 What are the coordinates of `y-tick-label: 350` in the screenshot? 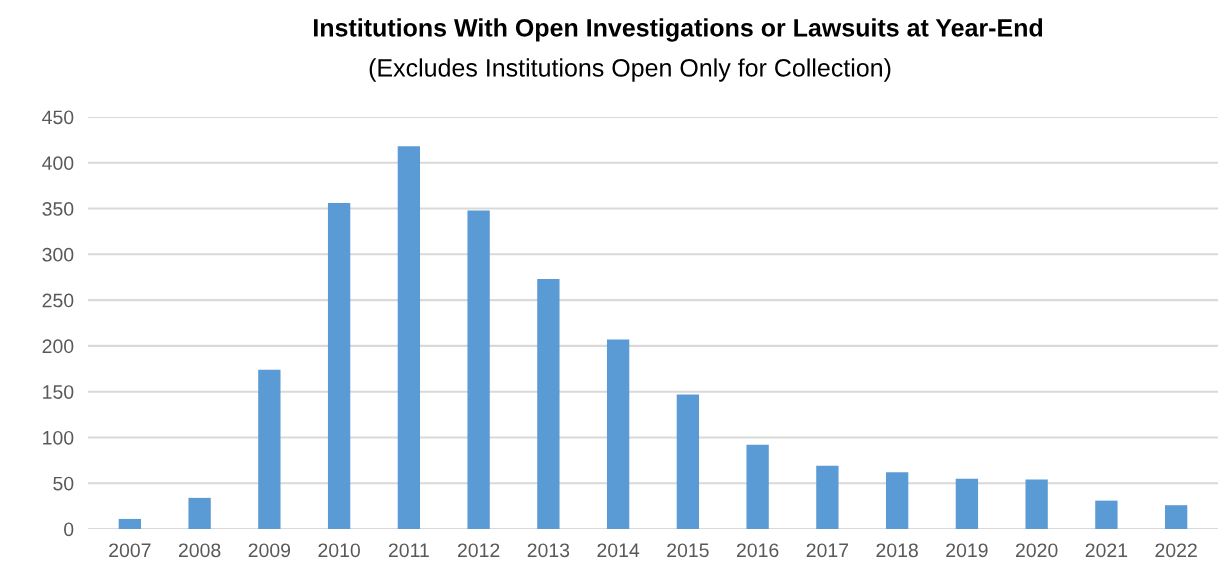 It's located at (58, 209).